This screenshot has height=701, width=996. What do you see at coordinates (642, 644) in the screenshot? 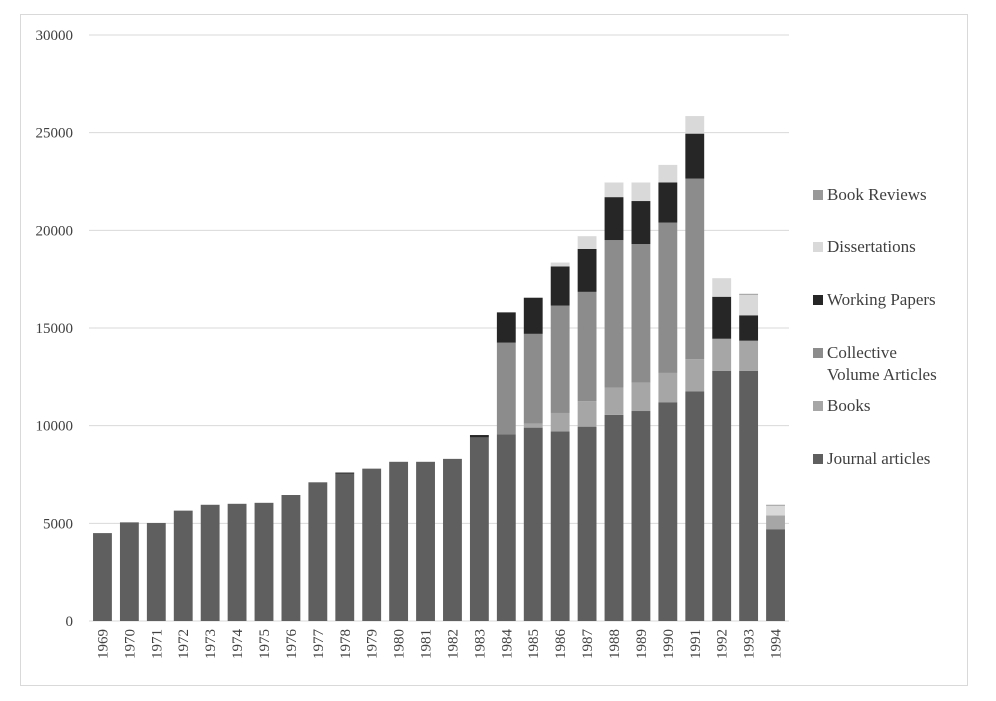
I see `x-tick-label: 1989` at bounding box center [642, 644].